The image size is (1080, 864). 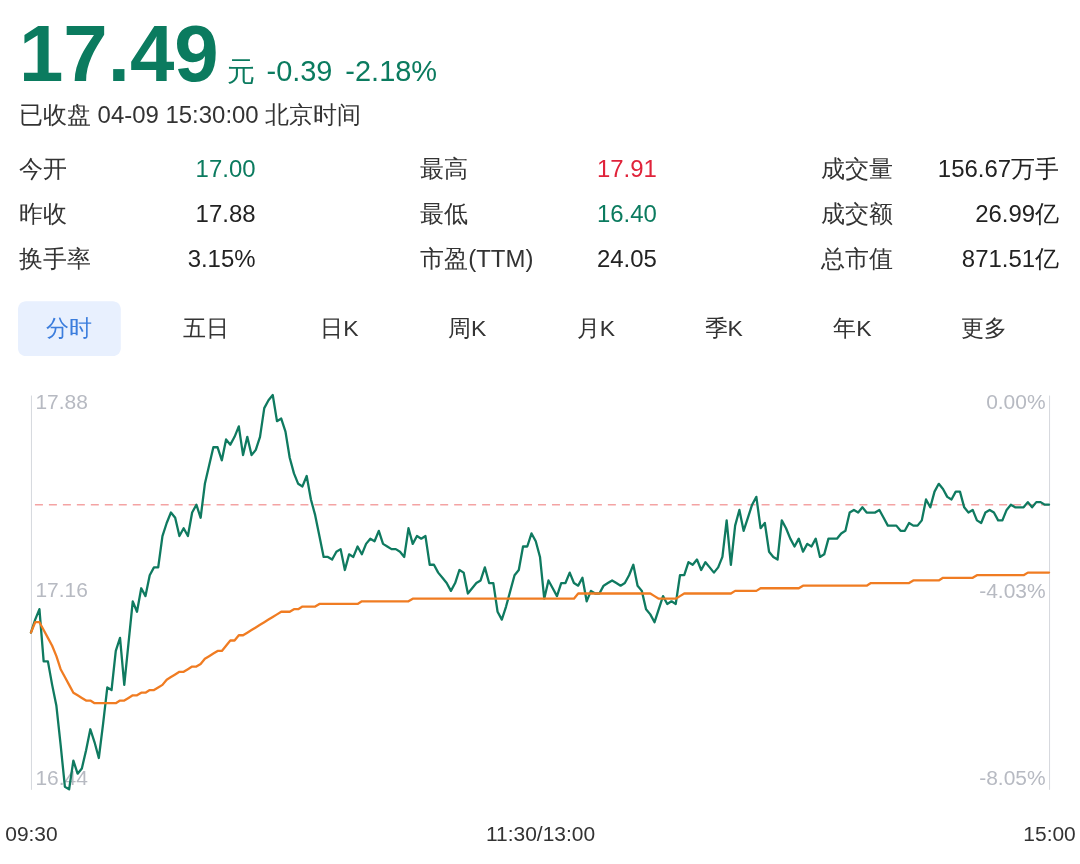 What do you see at coordinates (1012, 778) in the screenshot?
I see `y2-tick-label: -8.05%` at bounding box center [1012, 778].